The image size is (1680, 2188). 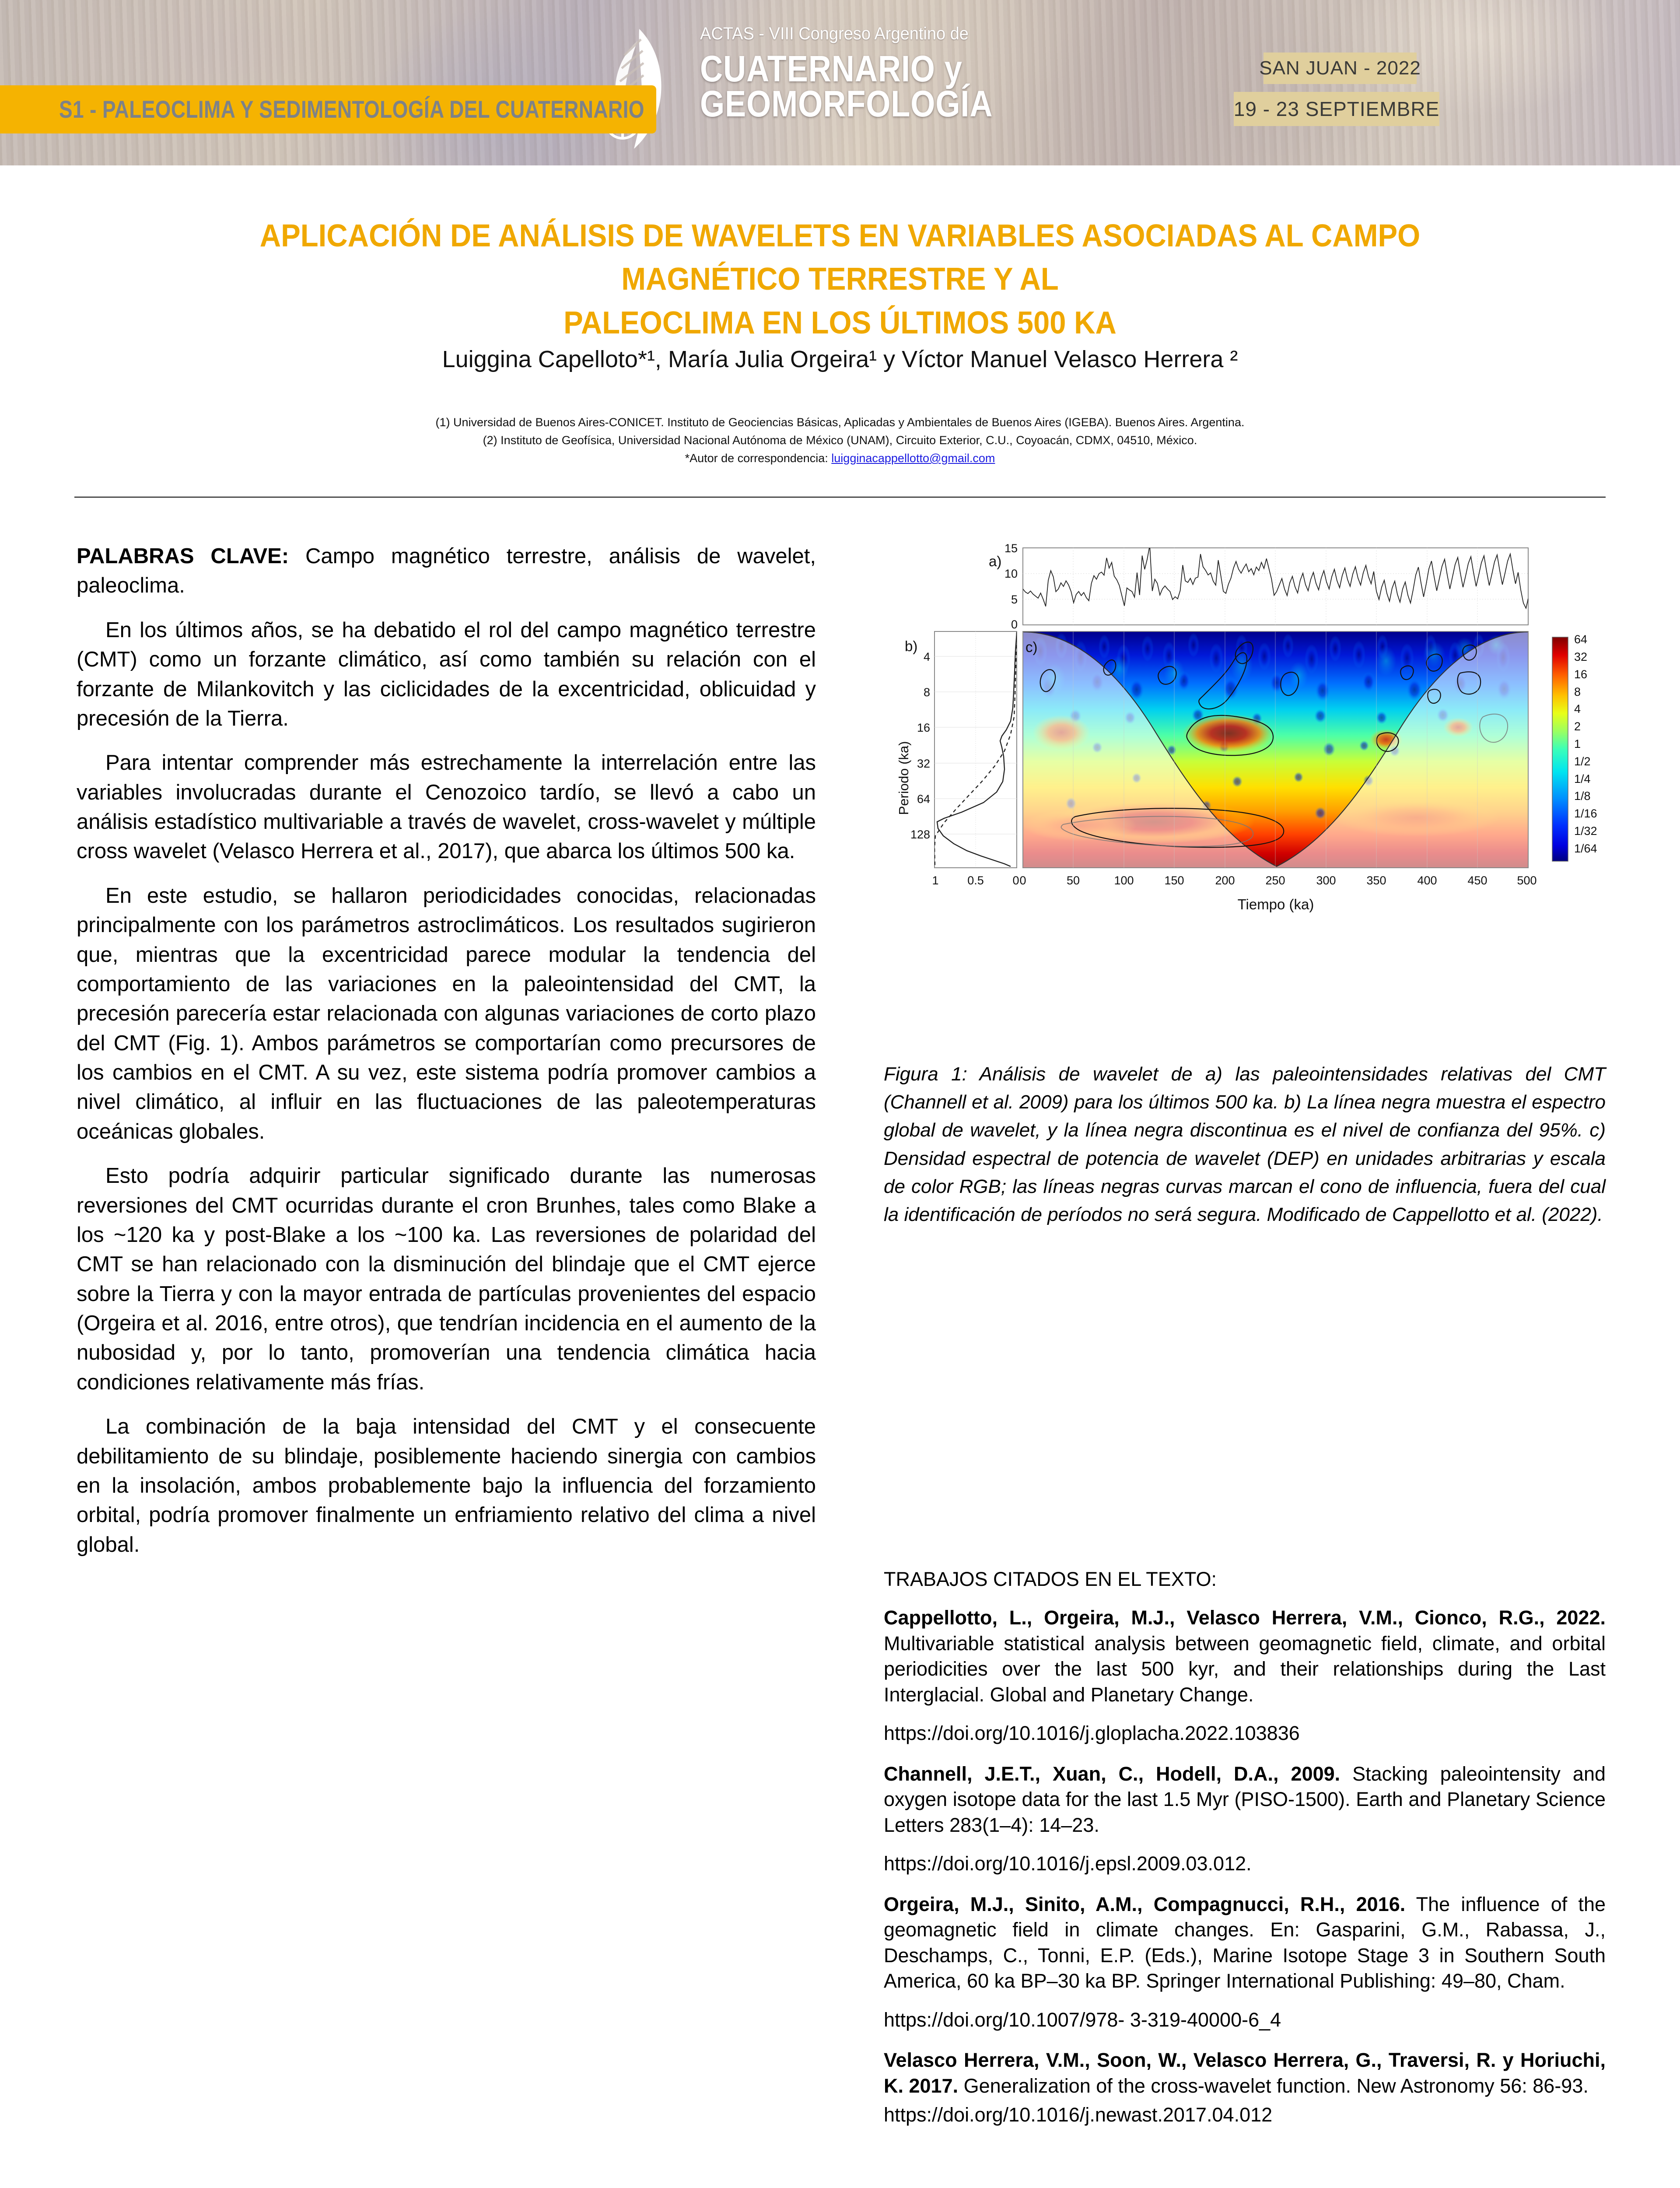 What do you see at coordinates (840, 322) in the screenshot?
I see `page-title-line2: PALEOCLIMA EN LOS ÚLTIMOS 500 KA` at bounding box center [840, 322].